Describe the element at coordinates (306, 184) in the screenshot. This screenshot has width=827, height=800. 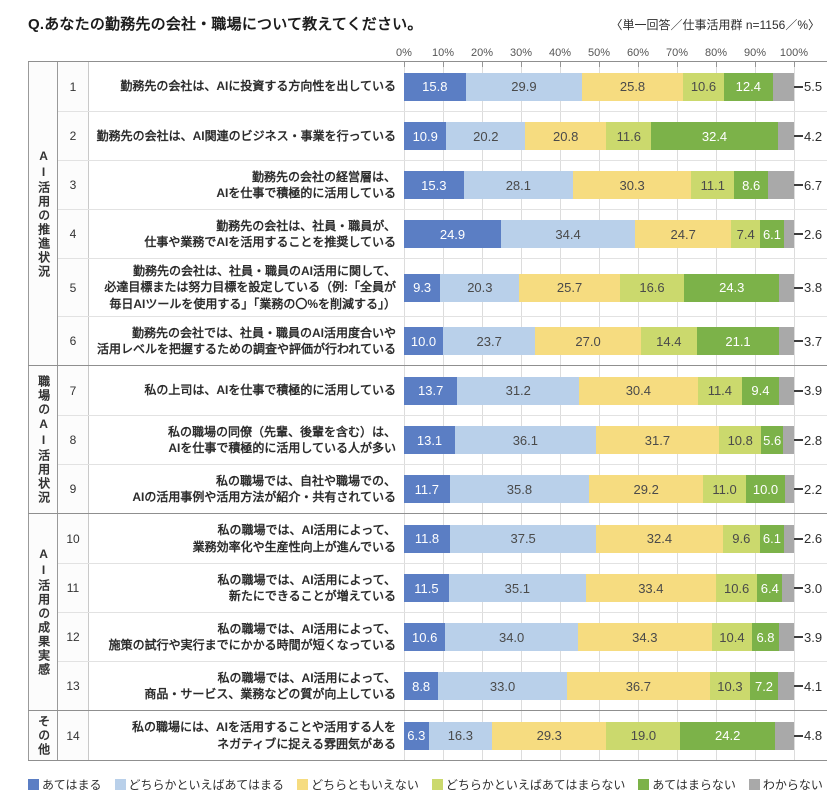
I see `question-text: 勤務先の会社の経営層は、 AIを仕事で積極的に活用している` at that location.